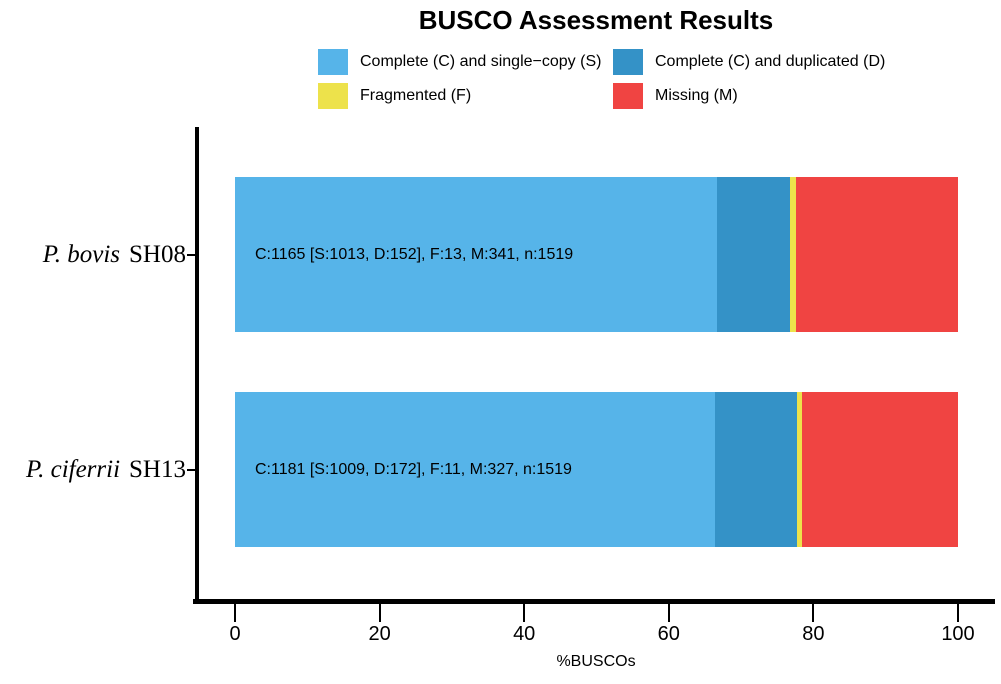 The image size is (1001, 684). I want to click on legend-label-F: Fragmented (F), so click(416, 95).